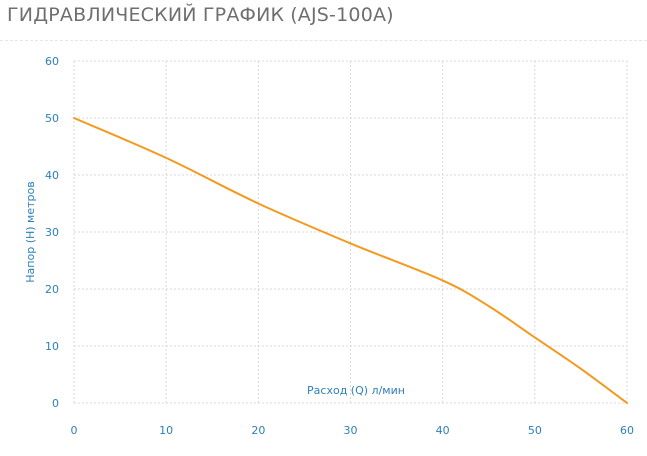  Describe the element at coordinates (55, 403) in the screenshot. I see `y-tick-label: 0` at that location.